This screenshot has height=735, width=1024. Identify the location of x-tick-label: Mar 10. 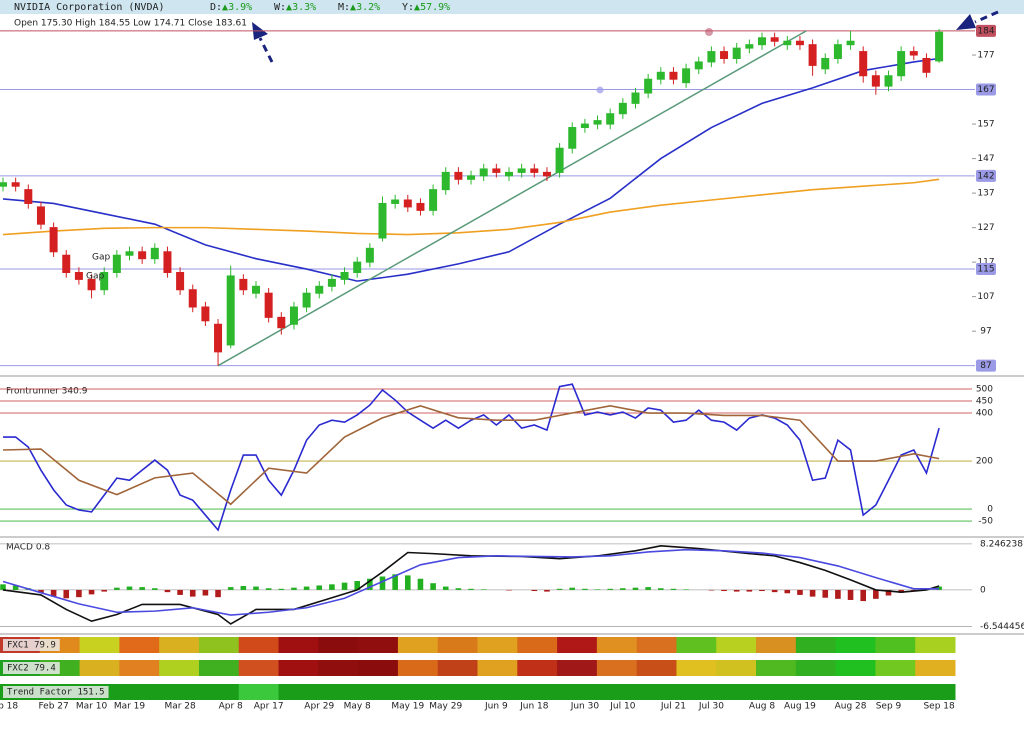
(92, 707).